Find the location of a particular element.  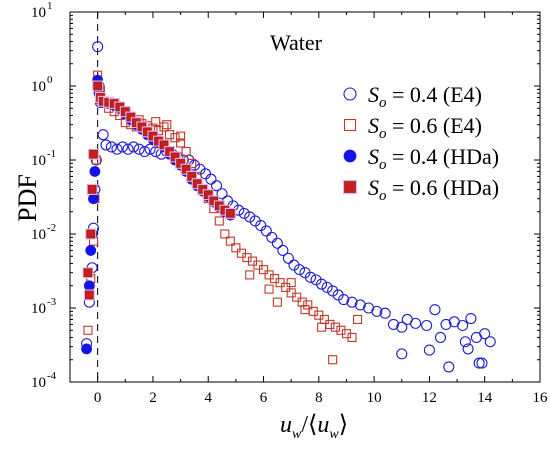

y-tick-exponent: -4 is located at coordinates (52, 376).